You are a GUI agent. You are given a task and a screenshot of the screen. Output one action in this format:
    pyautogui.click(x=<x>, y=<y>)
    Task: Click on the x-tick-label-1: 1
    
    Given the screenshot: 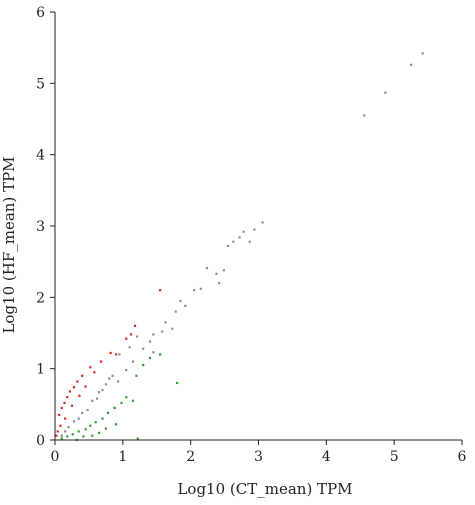 What is the action you would take?
    pyautogui.click(x=122, y=457)
    